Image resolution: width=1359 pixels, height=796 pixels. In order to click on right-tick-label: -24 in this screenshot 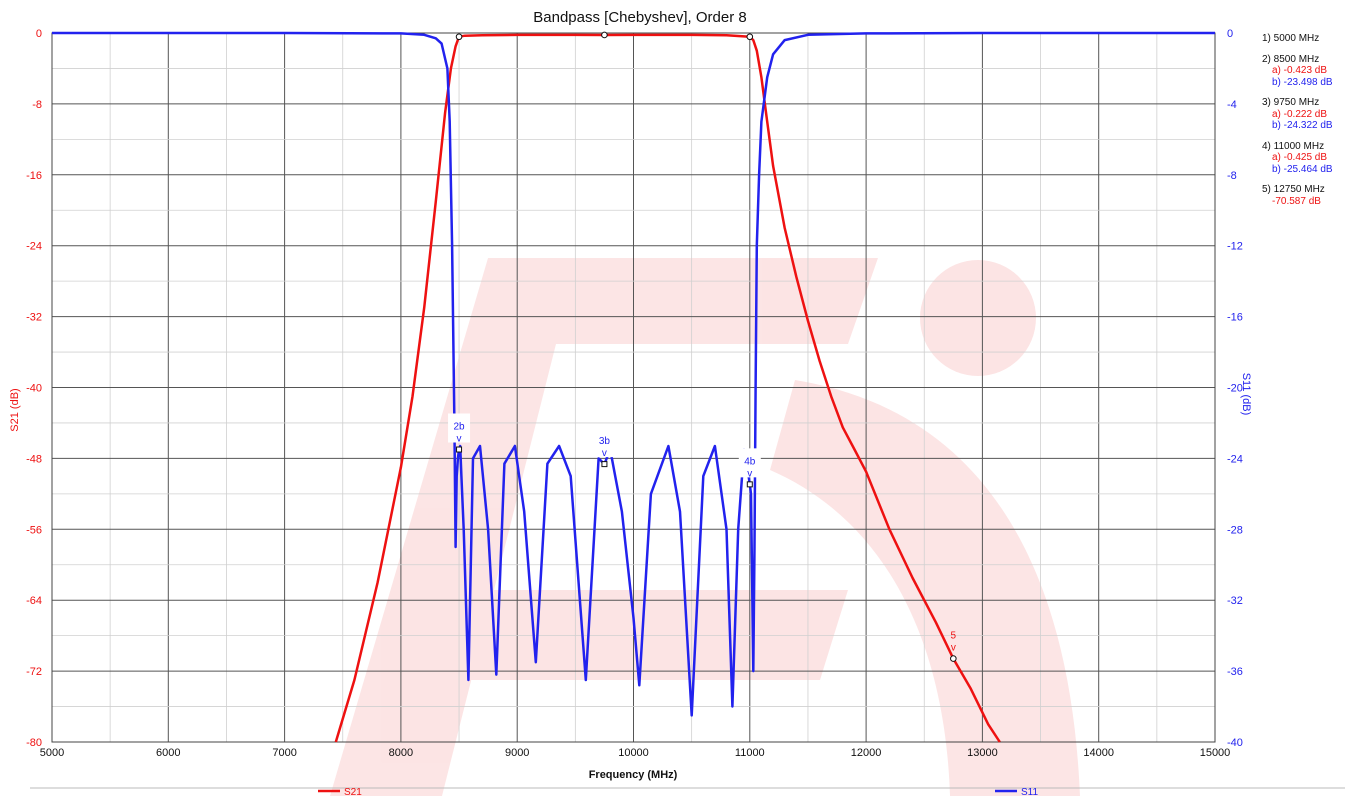, I will do `click(1235, 459)`.